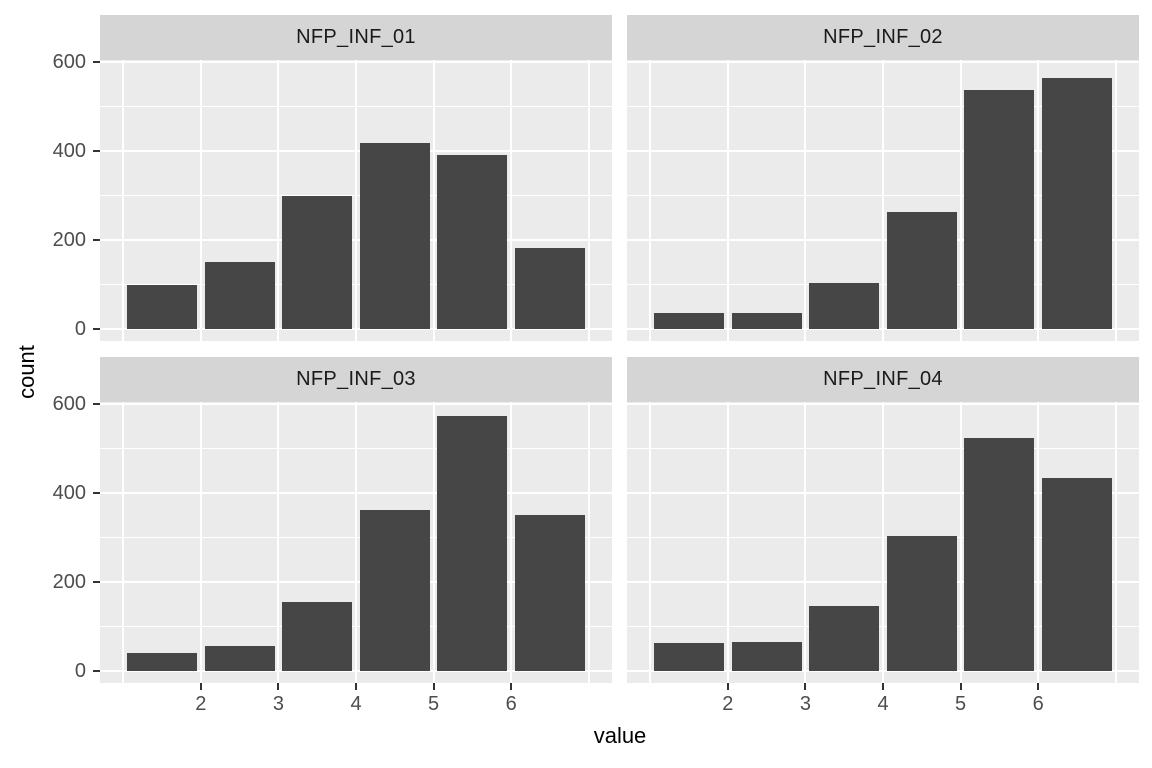 This screenshot has width=1152, height=768. I want to click on facet-title: NFP_INF_02, so click(883, 37).